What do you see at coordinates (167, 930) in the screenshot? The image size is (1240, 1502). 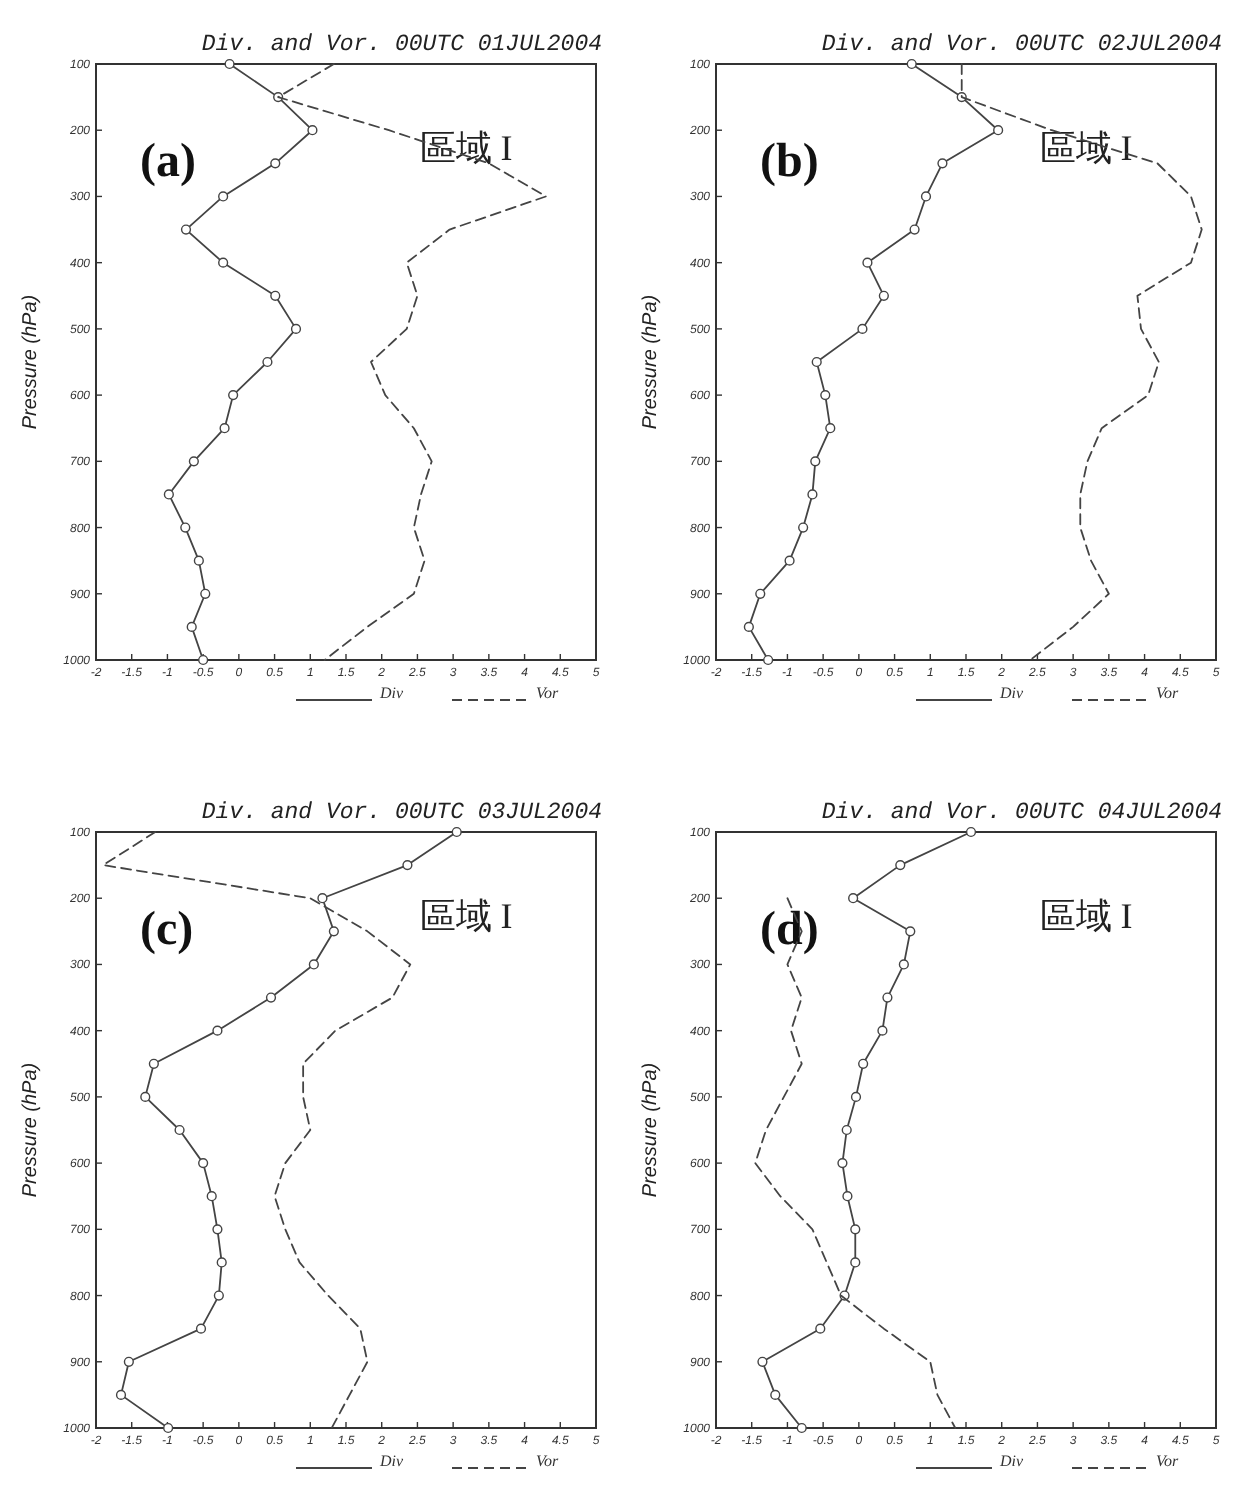 I see `annotation: (c)` at bounding box center [167, 930].